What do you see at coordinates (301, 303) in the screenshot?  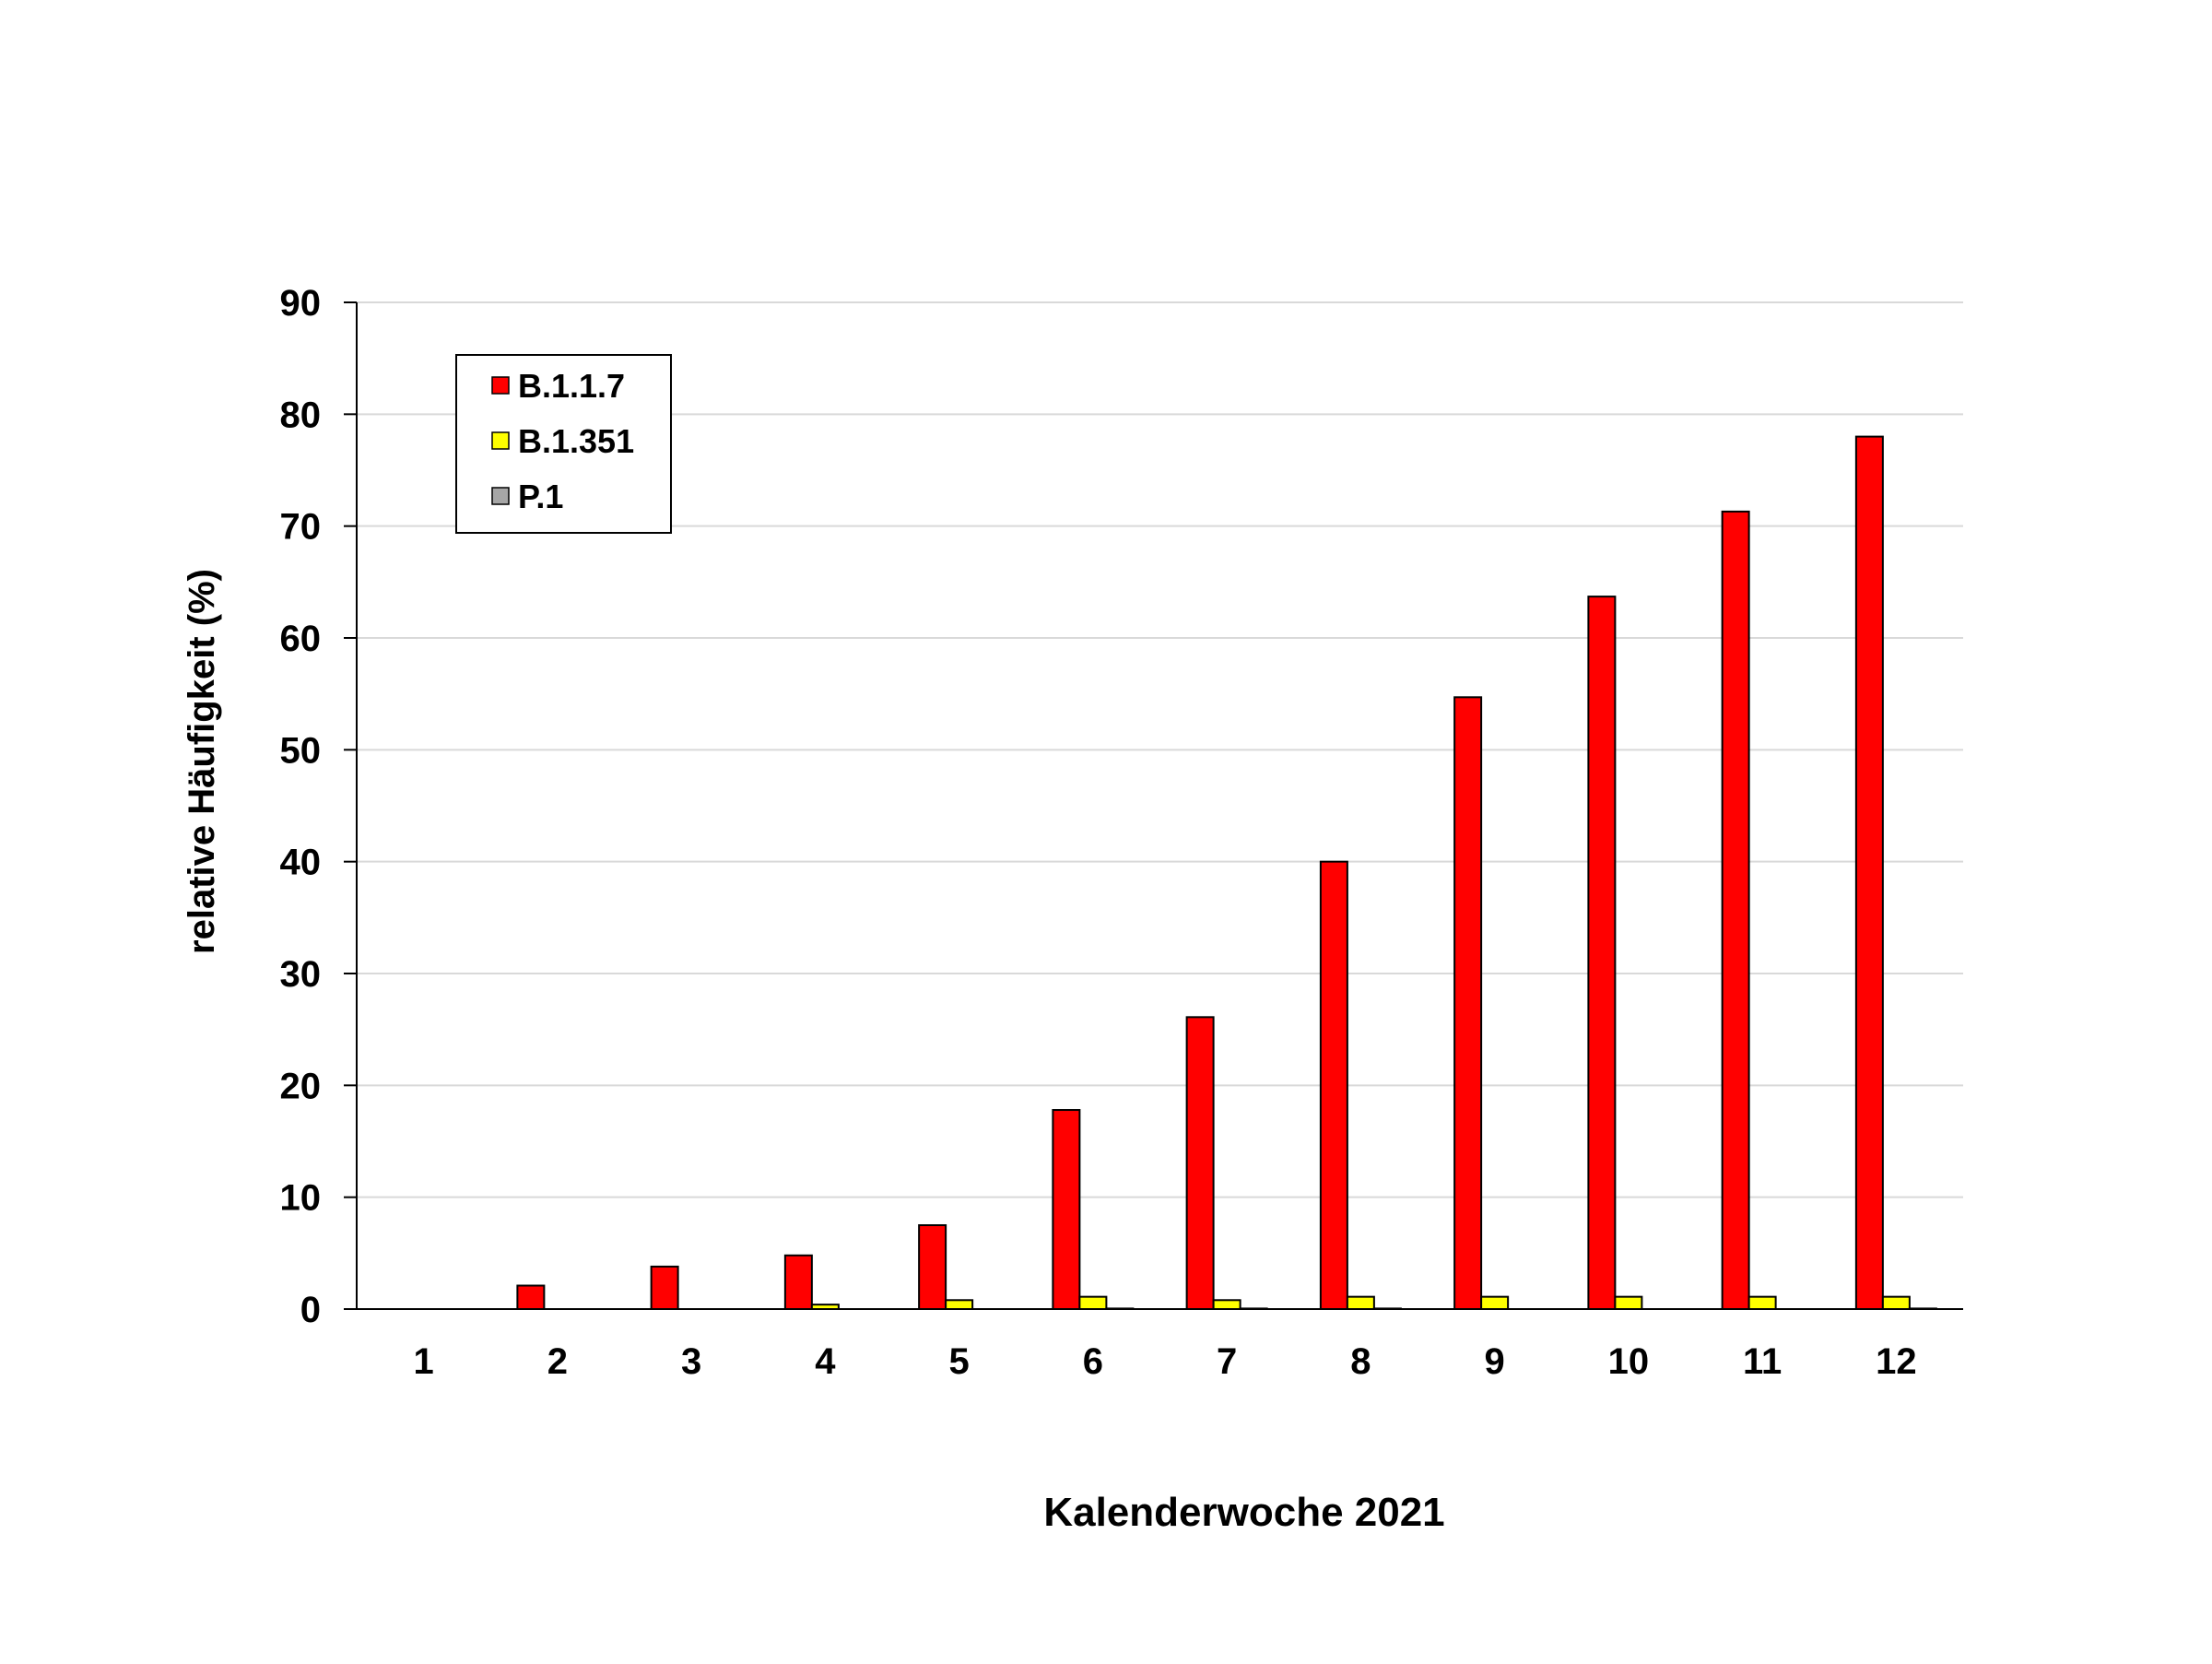 I see `y-tick-label: 90` at bounding box center [301, 303].